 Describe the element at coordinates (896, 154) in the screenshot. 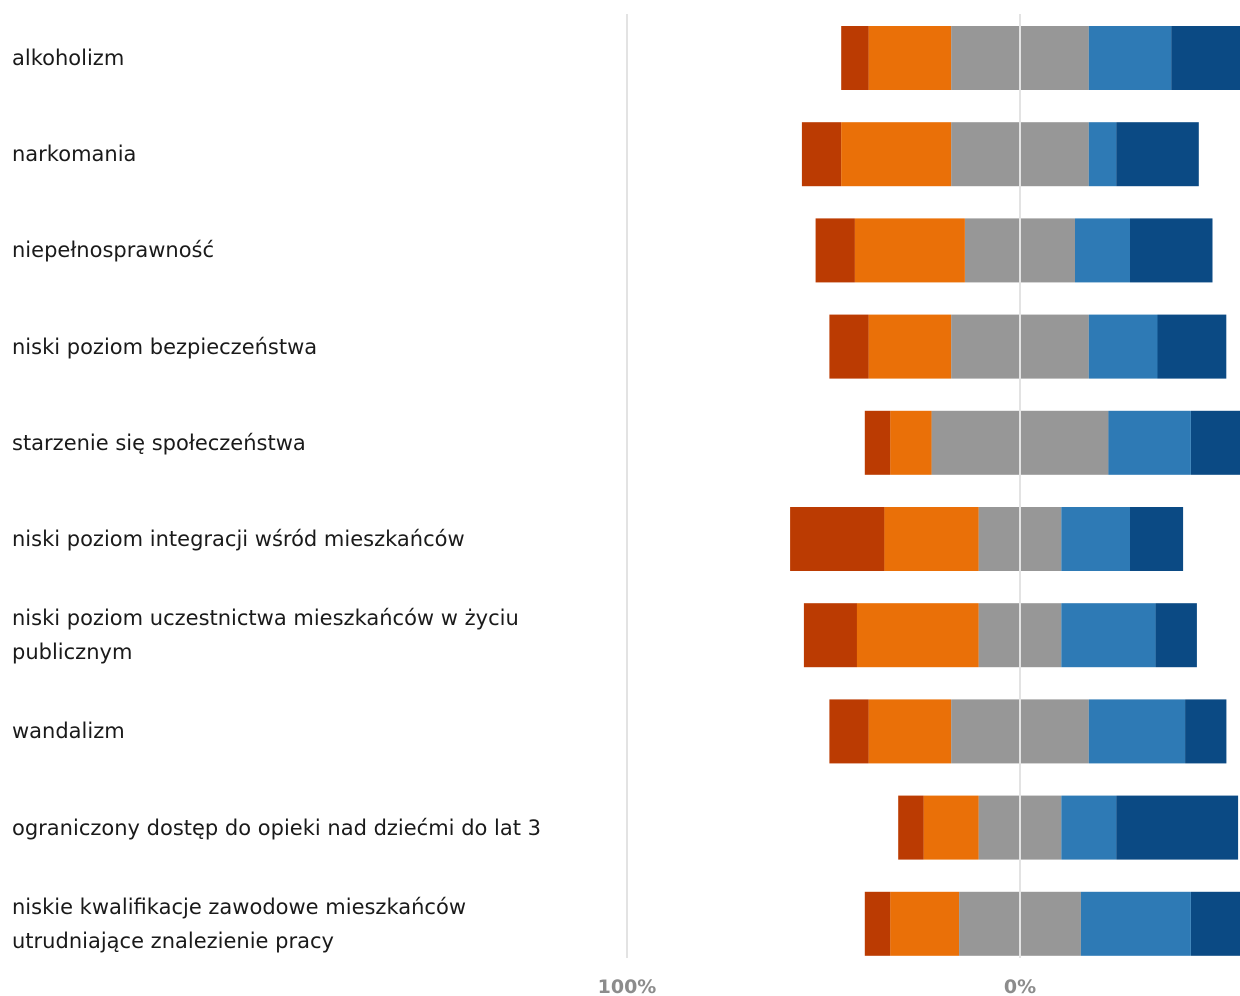

I see `bar-segment-row2-series2` at that location.